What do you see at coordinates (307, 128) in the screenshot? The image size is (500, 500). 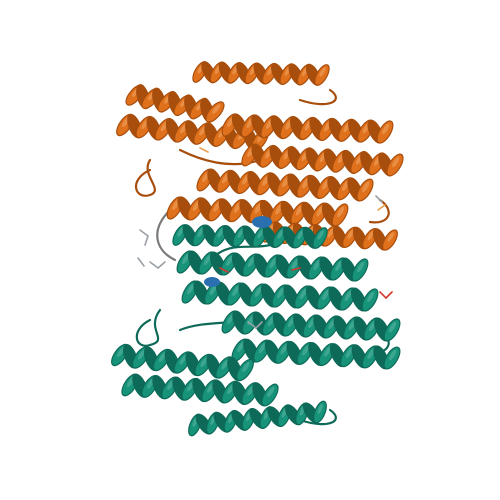 I see `helix-a4` at bounding box center [307, 128].